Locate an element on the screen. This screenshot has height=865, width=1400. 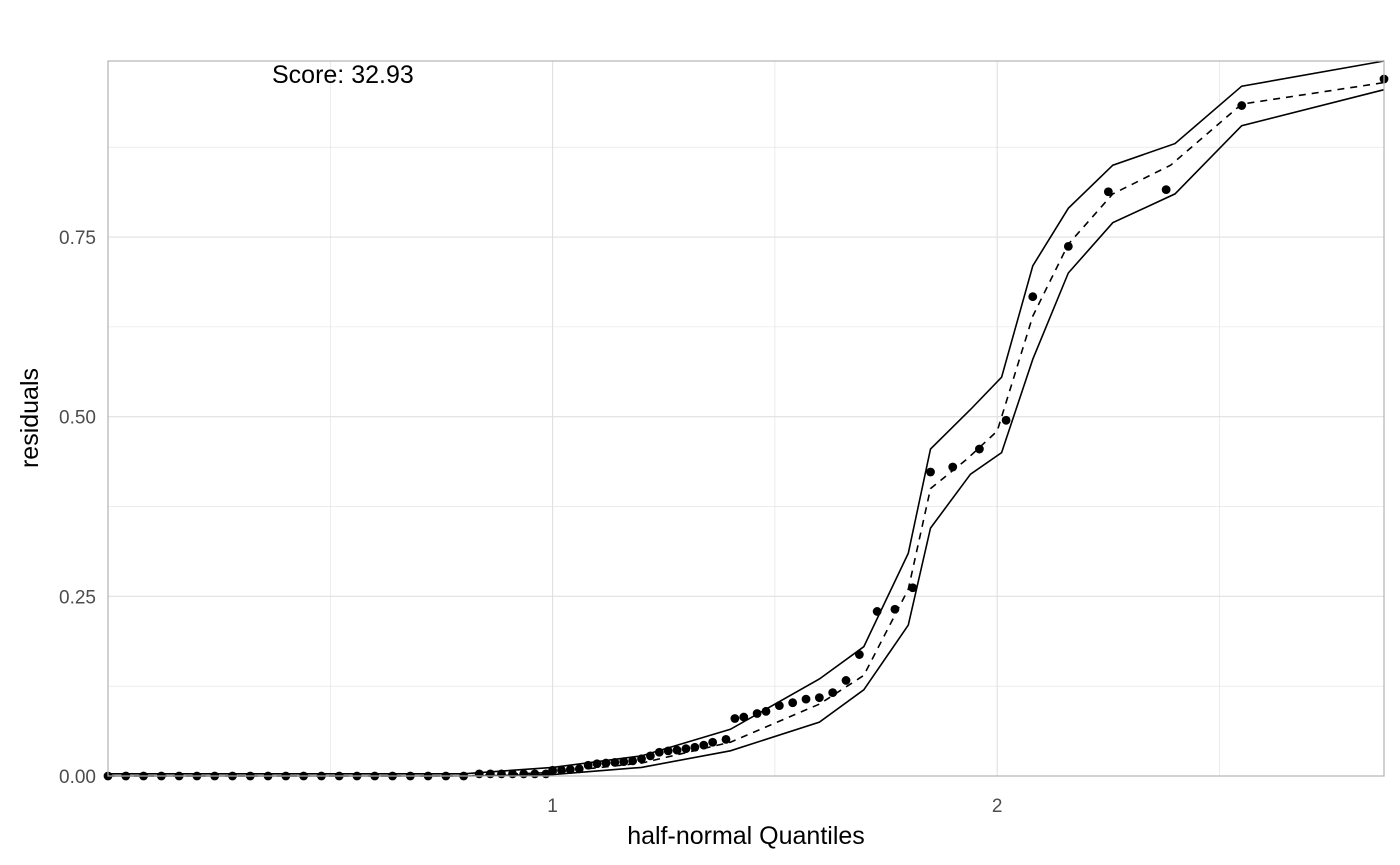
x-tick-label: 2 is located at coordinates (997, 806).